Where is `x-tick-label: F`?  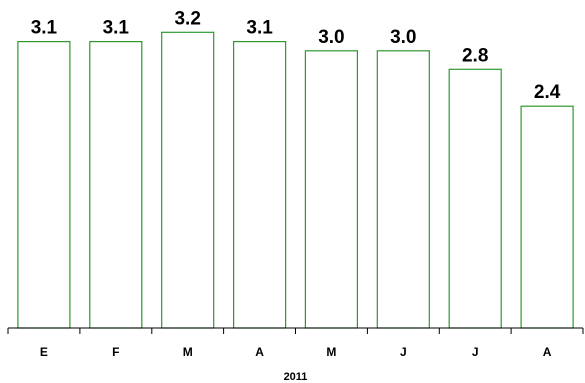 x-tick-label: F is located at coordinates (115, 352).